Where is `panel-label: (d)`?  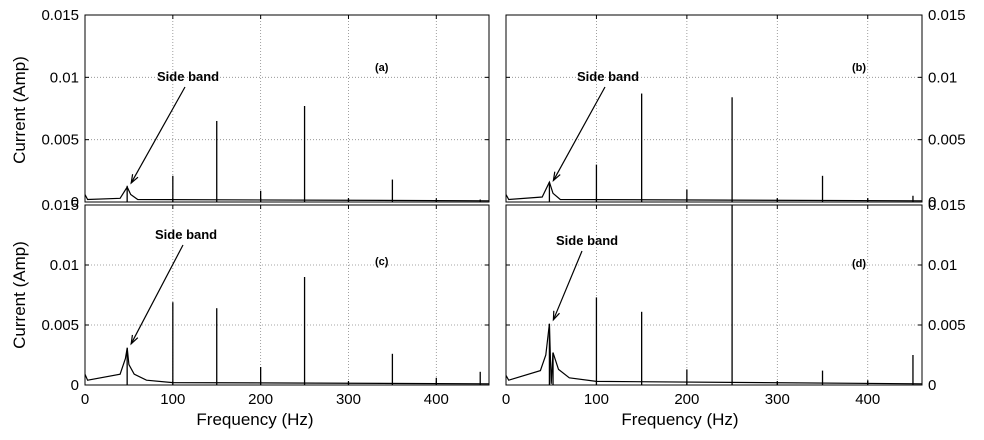 panel-label: (d) is located at coordinates (859, 264).